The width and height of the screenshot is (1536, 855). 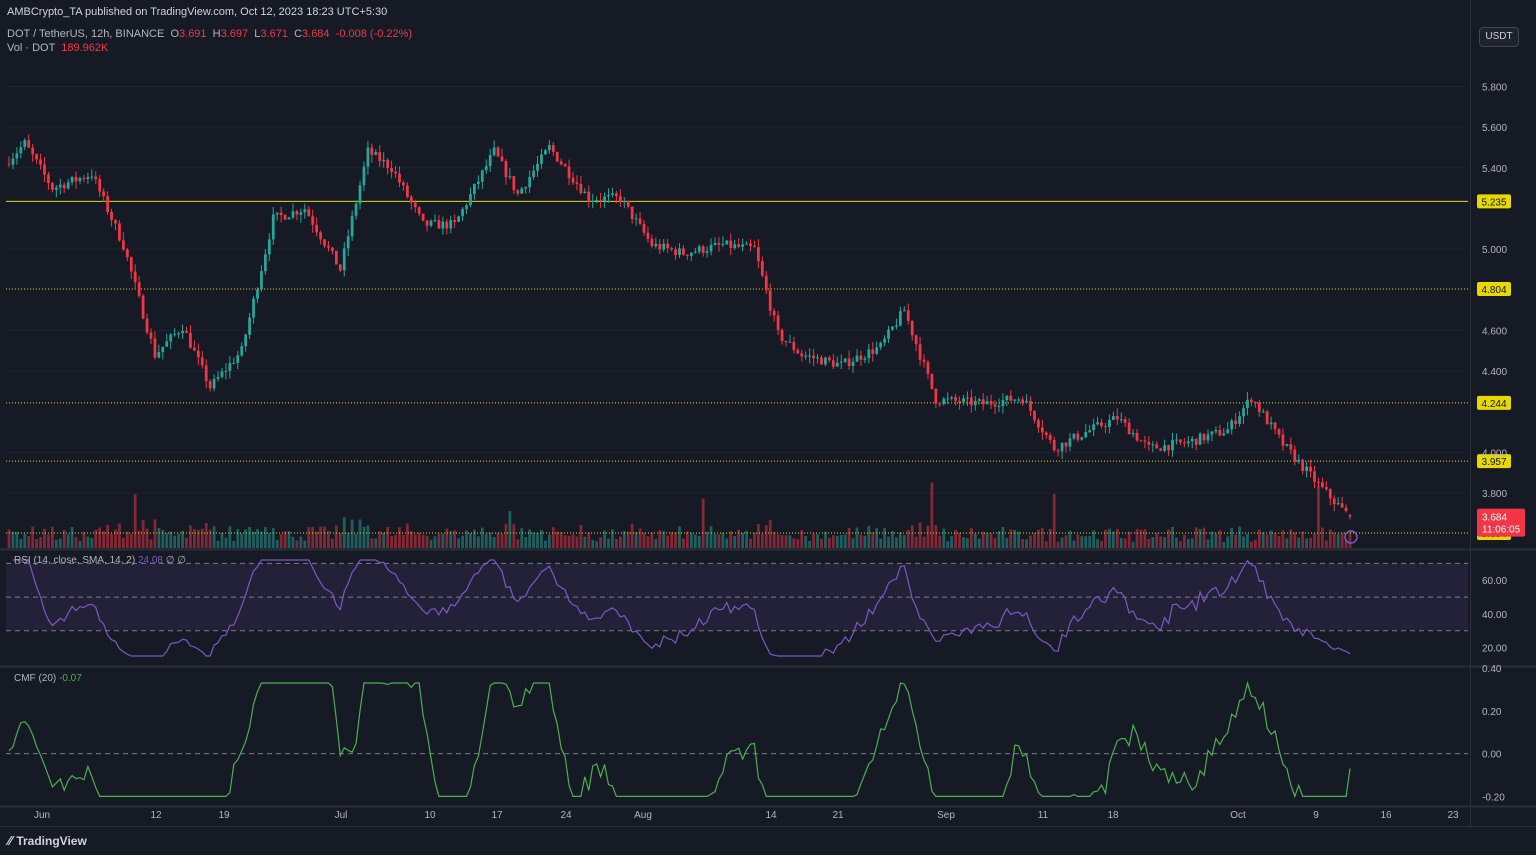 What do you see at coordinates (1499, 37) in the screenshot?
I see `currency-button: USDT` at bounding box center [1499, 37].